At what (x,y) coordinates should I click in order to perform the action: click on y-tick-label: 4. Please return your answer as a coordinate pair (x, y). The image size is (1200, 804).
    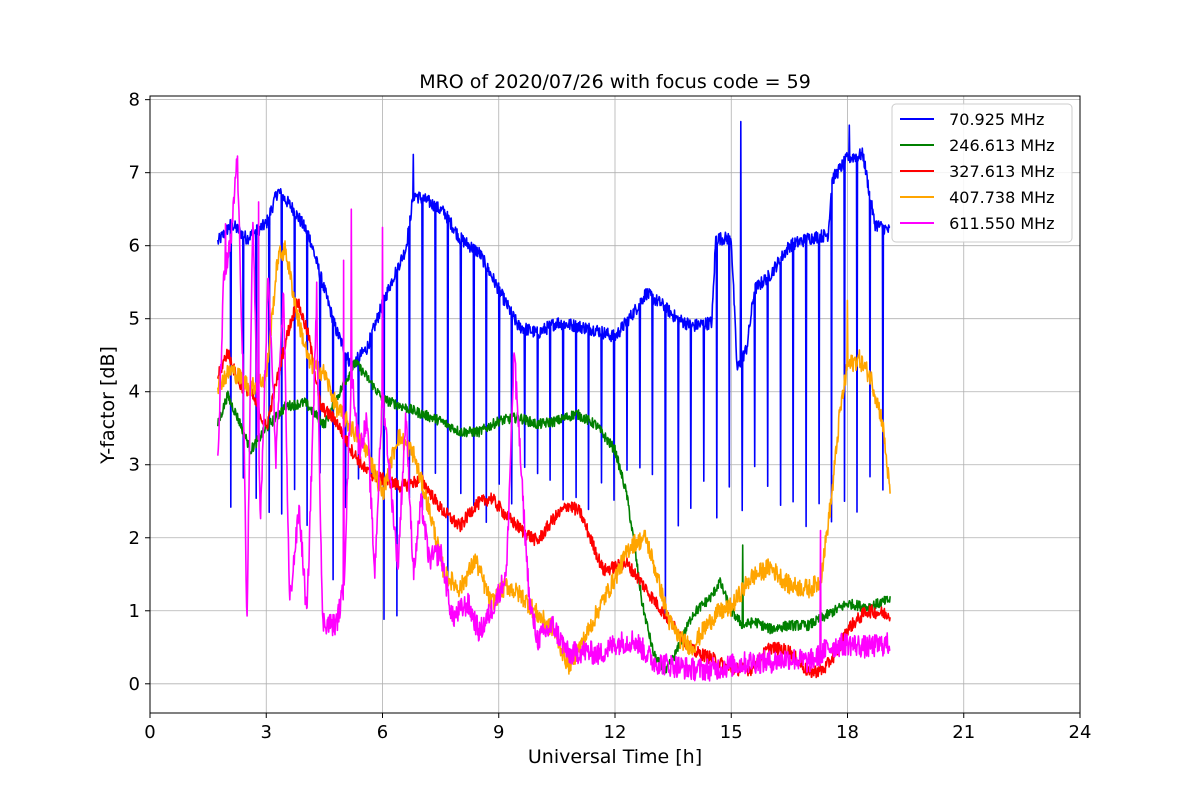
    Looking at the image, I should click on (134, 392).